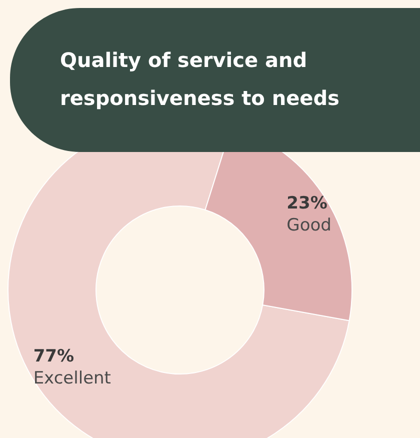 The height and width of the screenshot is (438, 420). What do you see at coordinates (307, 203) in the screenshot?
I see `data-label: 23%` at bounding box center [307, 203].